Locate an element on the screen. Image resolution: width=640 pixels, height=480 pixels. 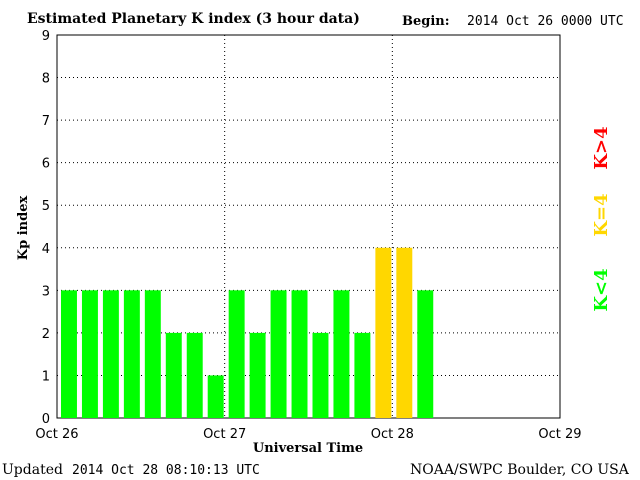
y-tick-label: 0 is located at coordinates (46, 419).